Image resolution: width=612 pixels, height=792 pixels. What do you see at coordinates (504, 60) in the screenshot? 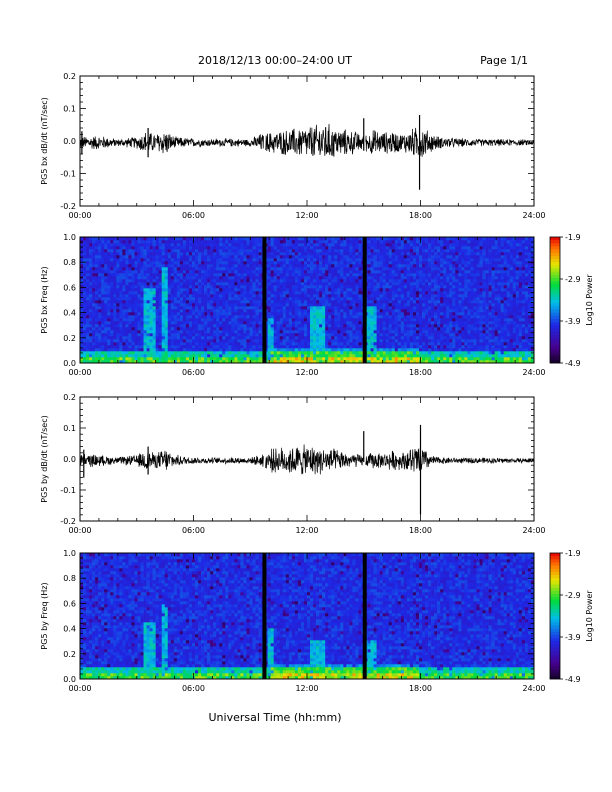
I see `page-number: Page 1/1` at bounding box center [504, 60].